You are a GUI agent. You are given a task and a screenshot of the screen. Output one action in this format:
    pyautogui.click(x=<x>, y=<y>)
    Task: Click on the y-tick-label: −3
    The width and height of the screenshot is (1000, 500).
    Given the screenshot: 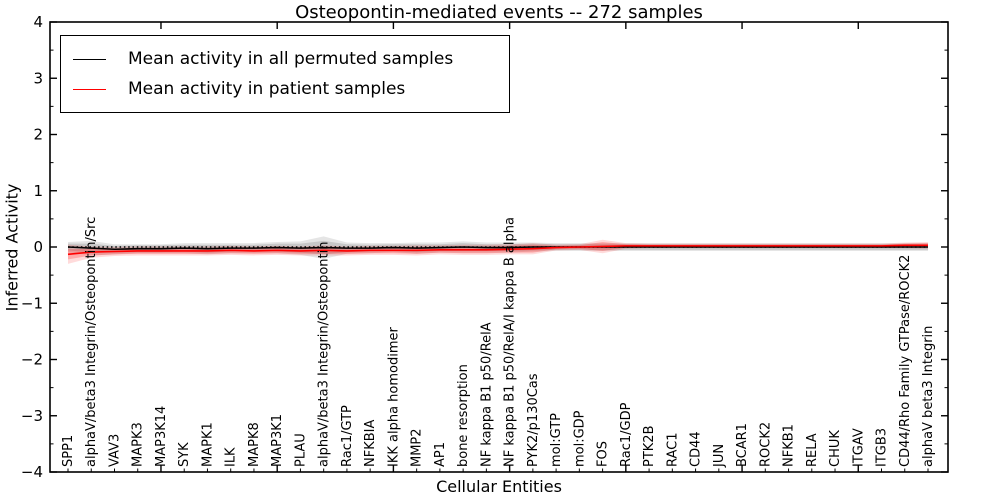 What is the action you would take?
    pyautogui.click(x=32, y=416)
    